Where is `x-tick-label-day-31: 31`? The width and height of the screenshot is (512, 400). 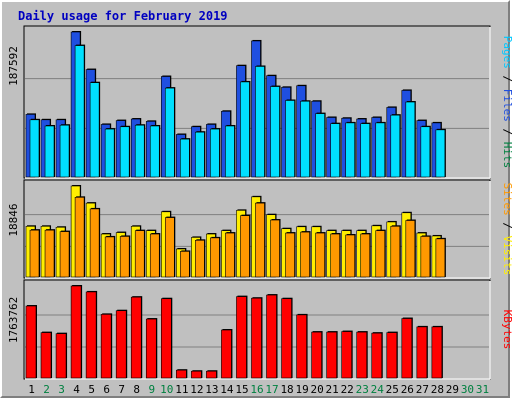 x-tick-label-day-31: 31 is located at coordinates (482, 389).